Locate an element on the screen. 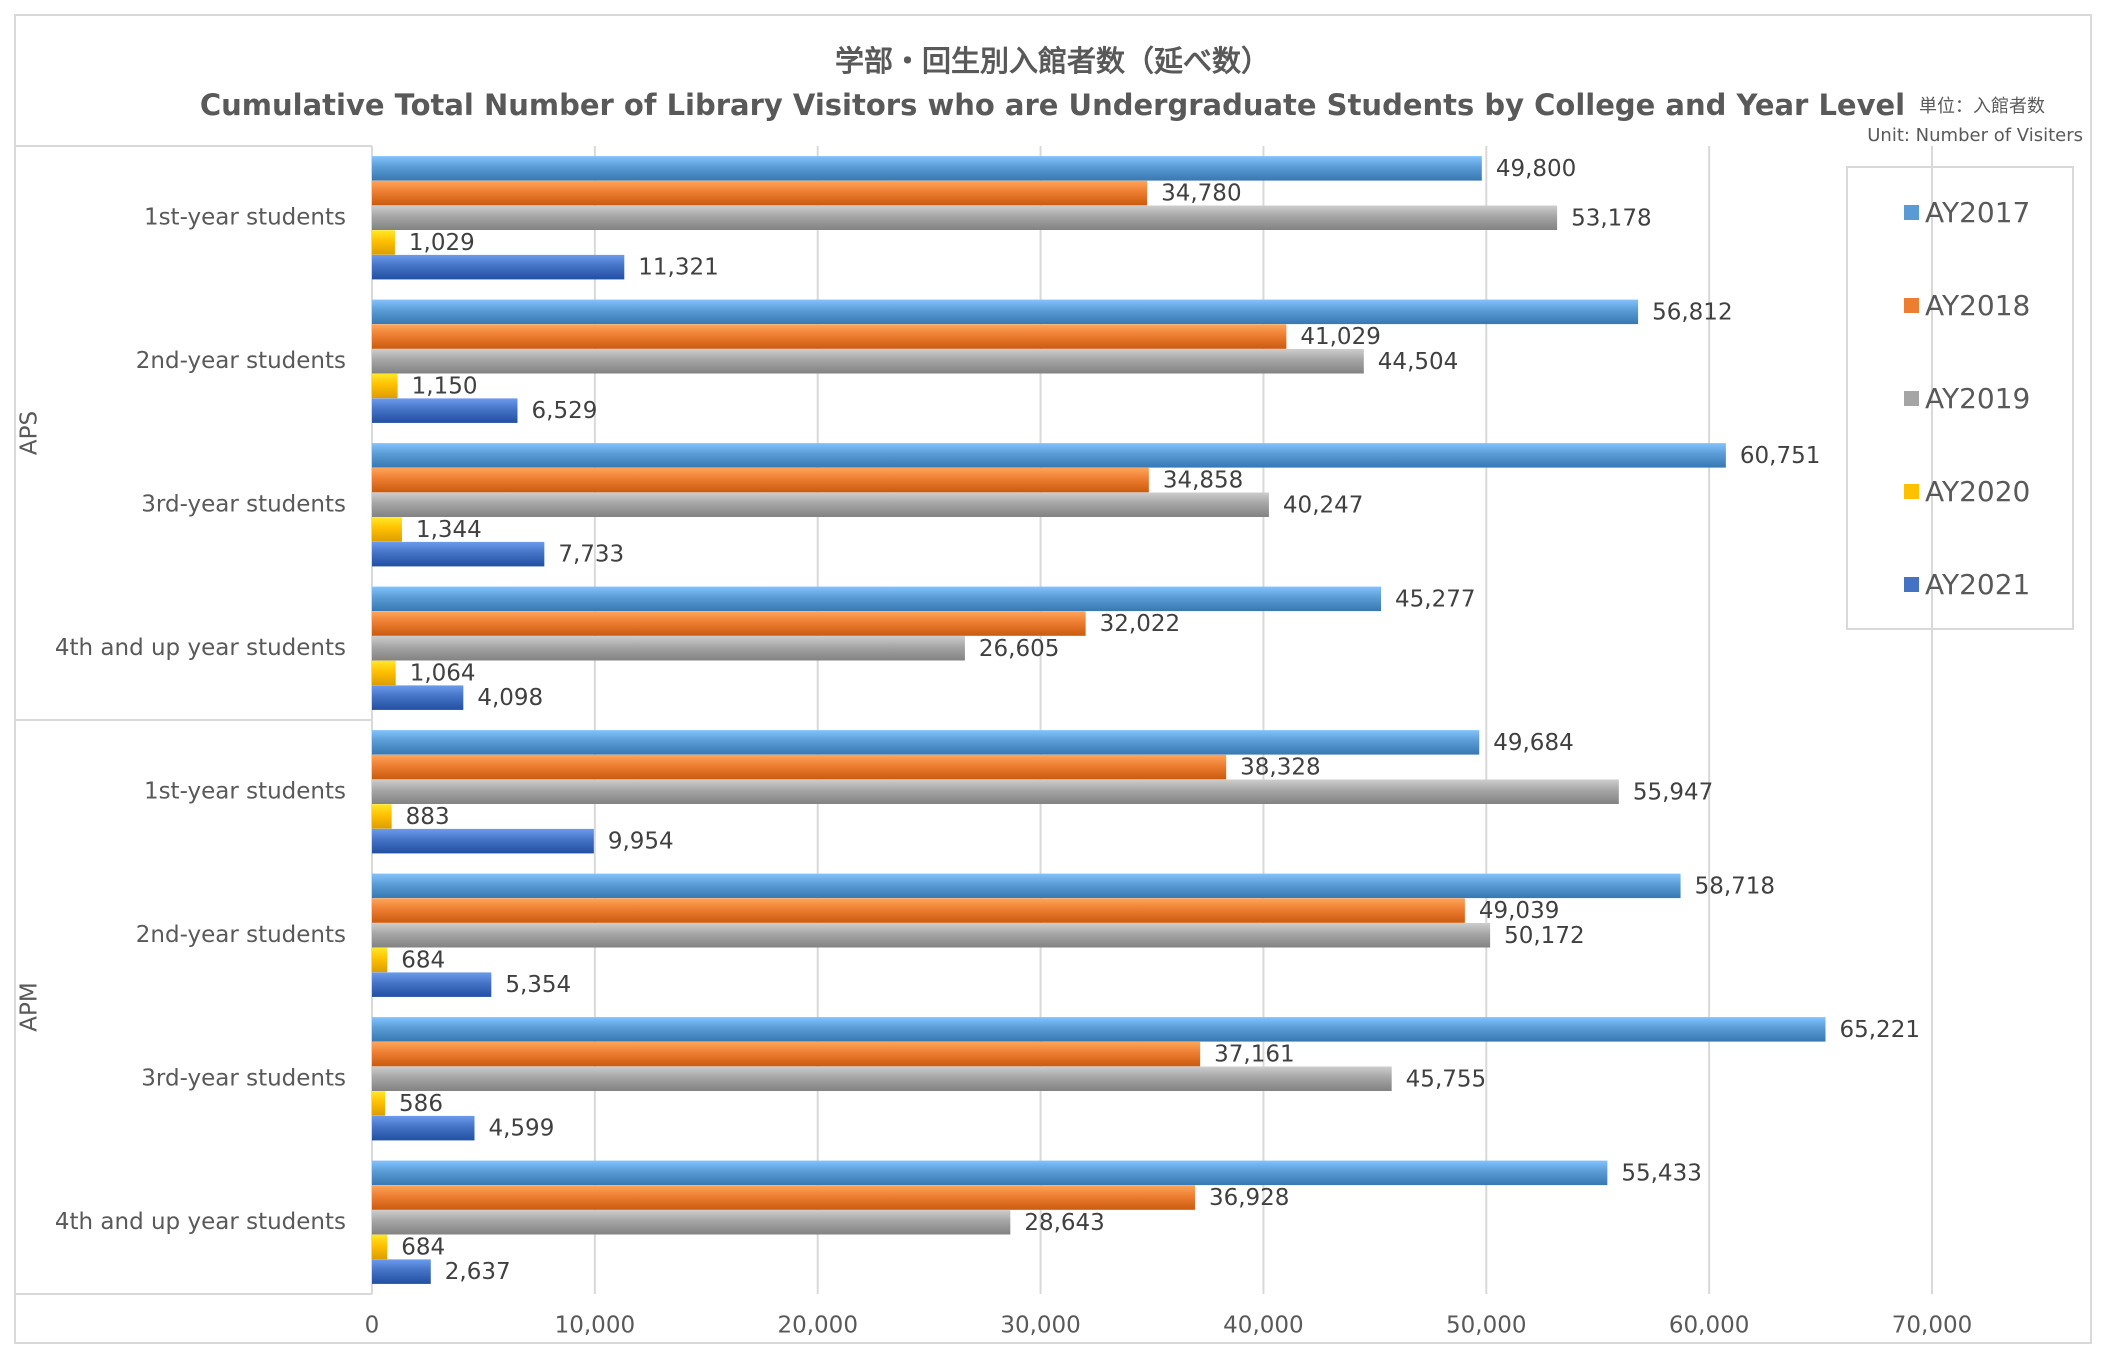  data-label: 40,247 is located at coordinates (1323, 505).